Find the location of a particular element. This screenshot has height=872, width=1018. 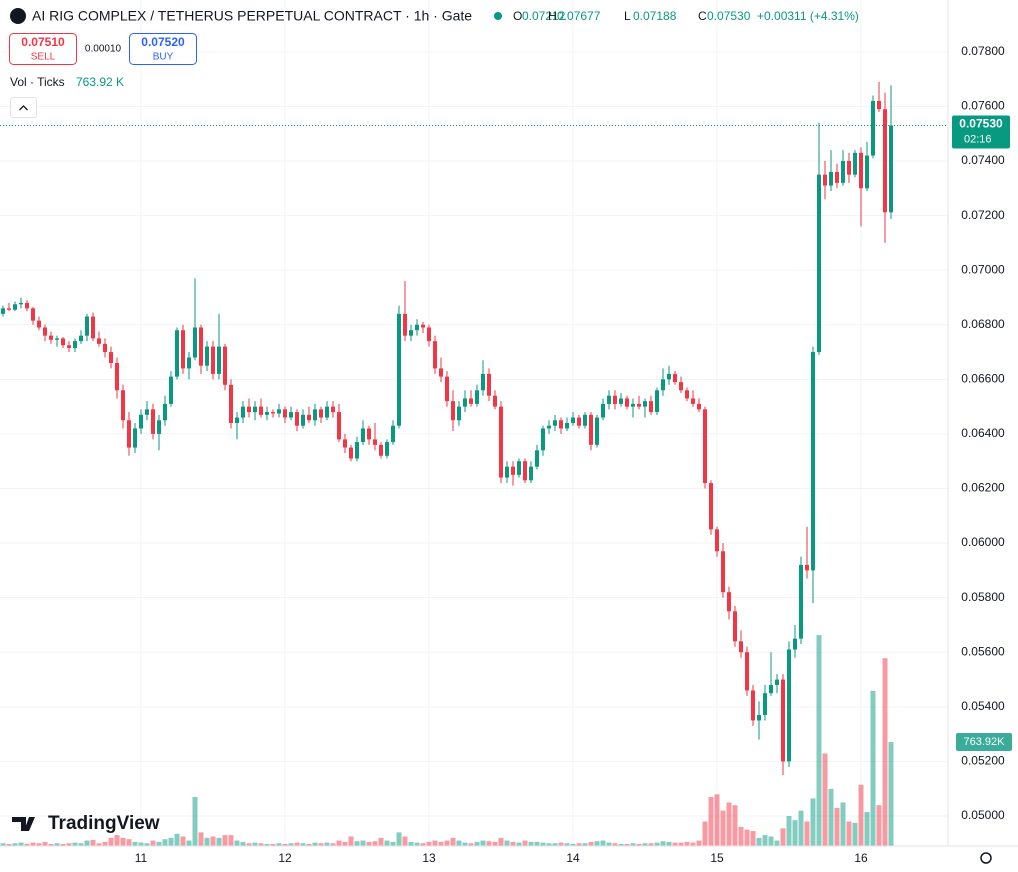

sell-button is located at coordinates (43, 49).